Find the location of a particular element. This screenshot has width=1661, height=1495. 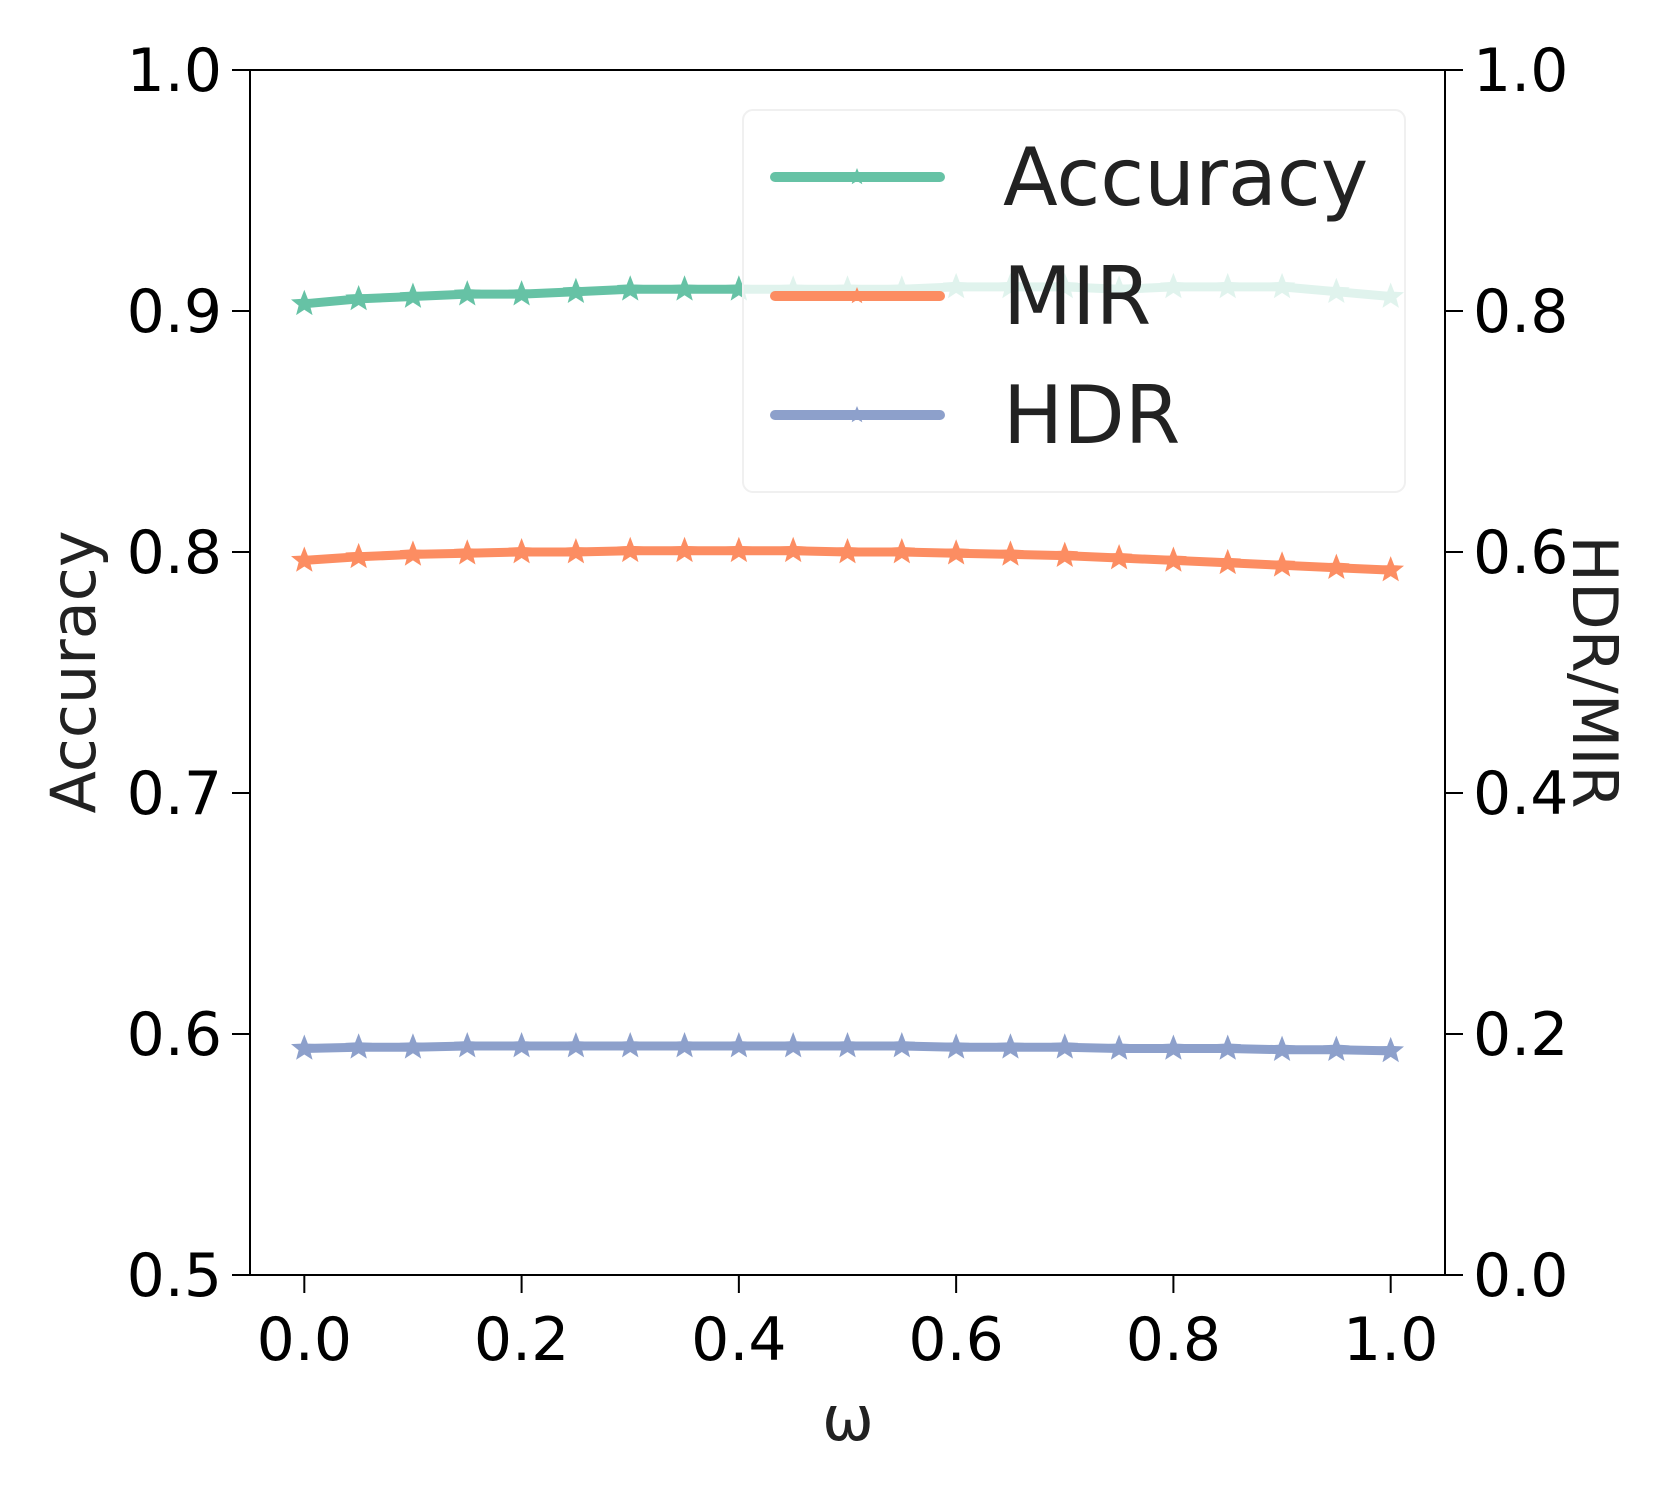

legend-marker-mir is located at coordinates (857, 295).